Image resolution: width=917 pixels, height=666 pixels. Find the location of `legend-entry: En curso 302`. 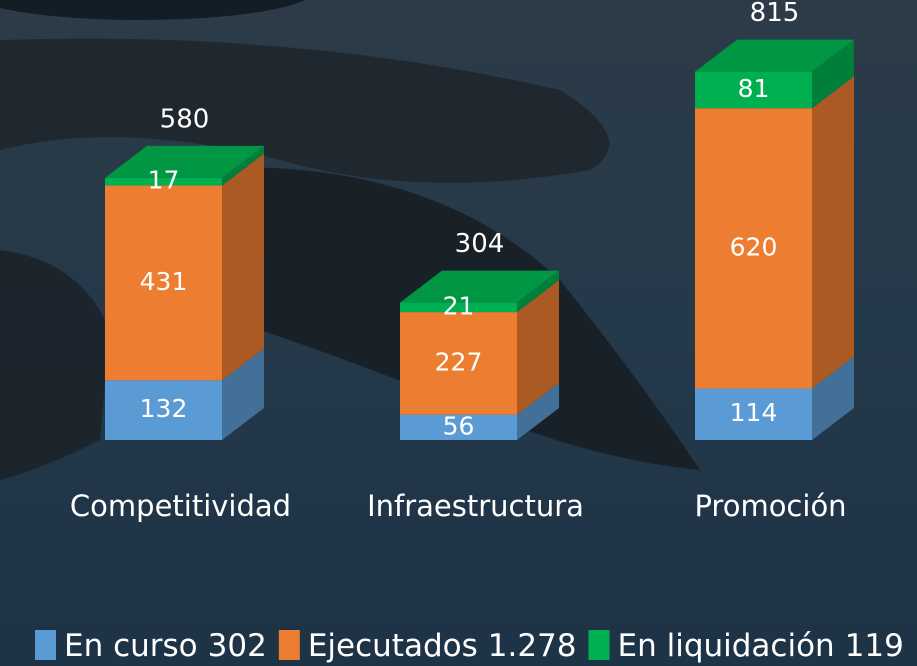

legend-entry: En curso 302 is located at coordinates (165, 646).